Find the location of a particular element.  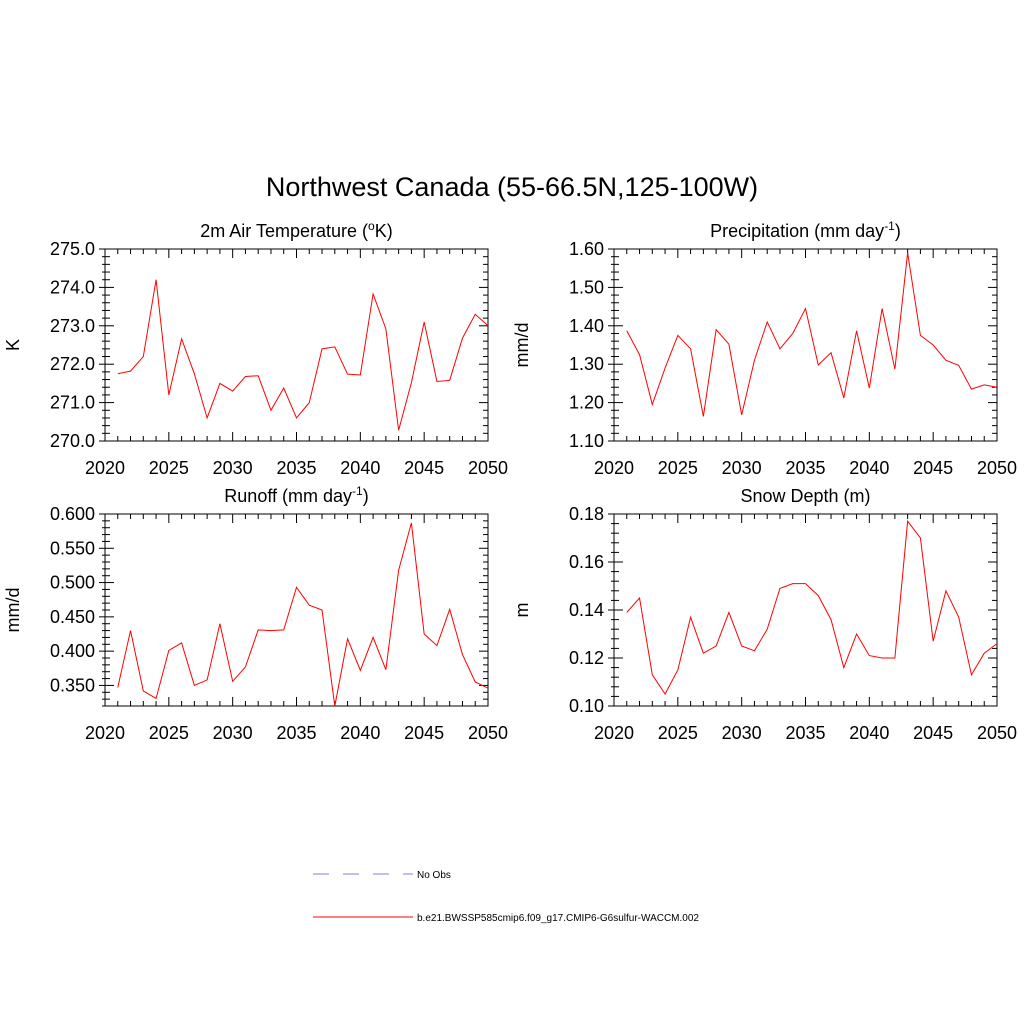

y-tick-label: 0.500 is located at coordinates (72, 583).